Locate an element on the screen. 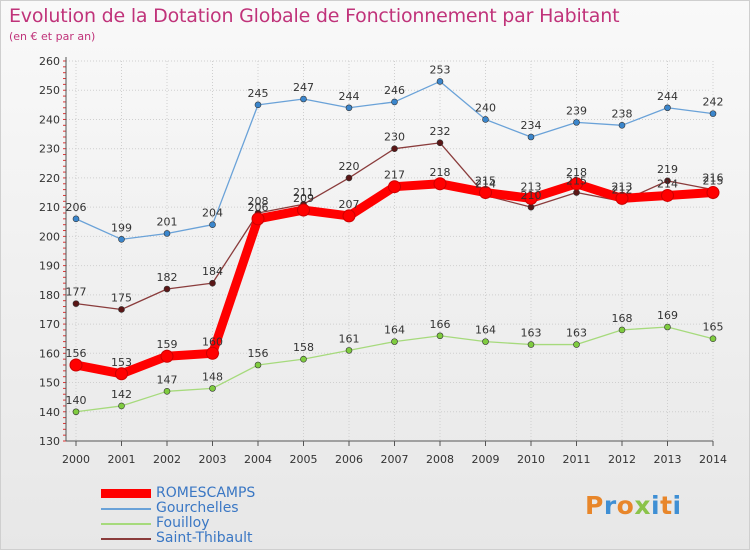  logo-letter: i is located at coordinates (677, 505).